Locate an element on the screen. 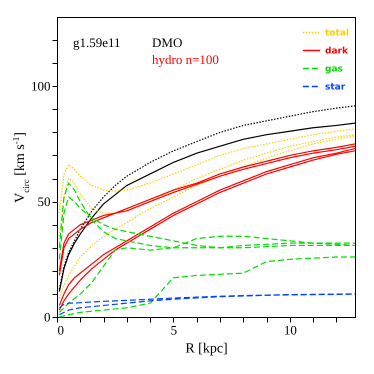  legend-label: total is located at coordinates (337, 33).